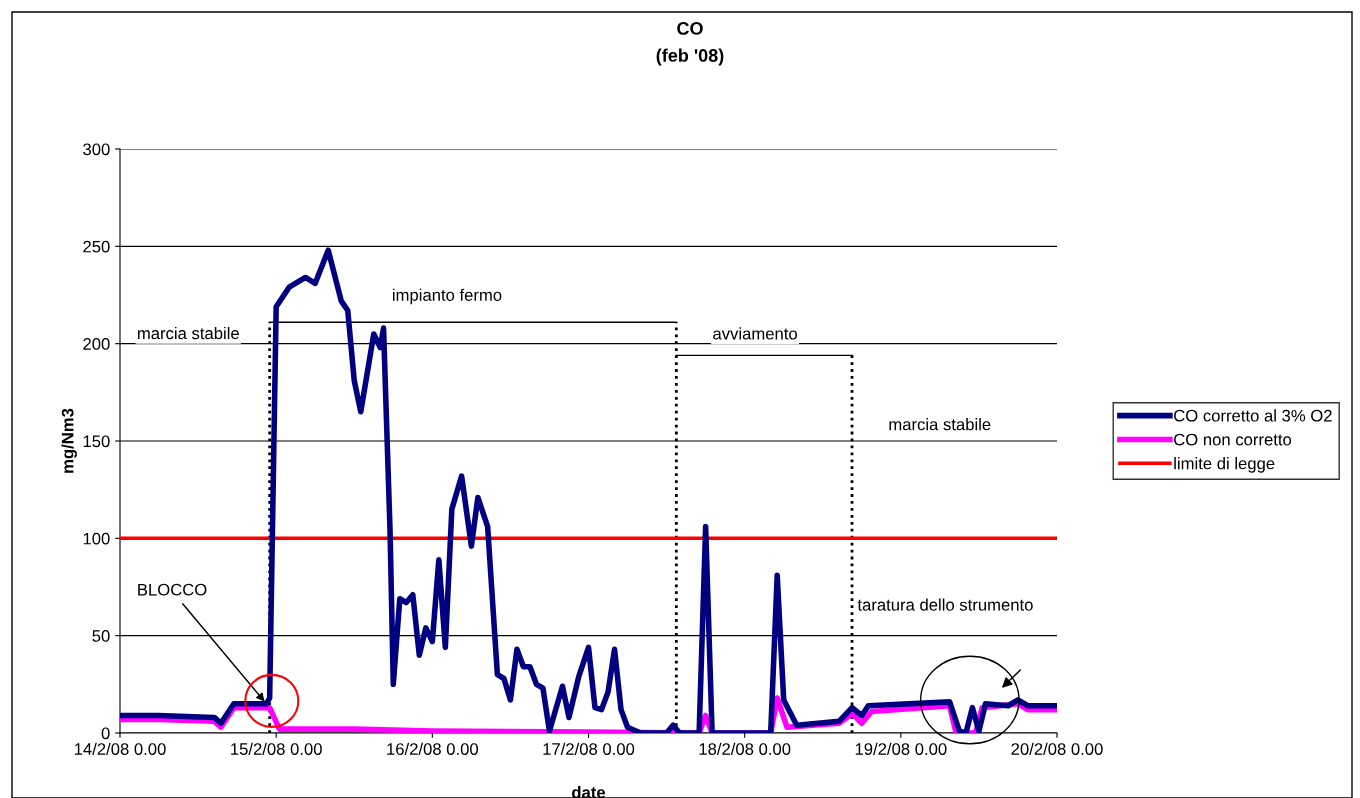 The width and height of the screenshot is (1360, 798). I want to click on y-tick-label: 150, so click(96, 441).